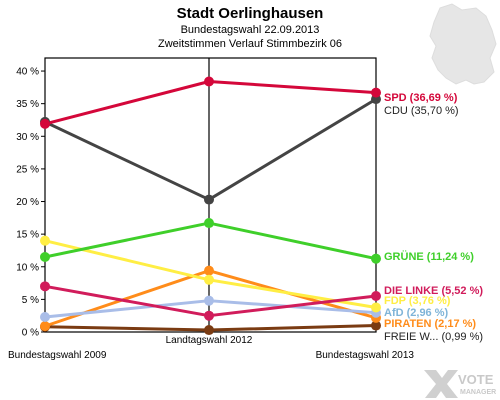  Describe the element at coordinates (209, 340) in the screenshot. I see `x-category-label: Landtagswahl 2012` at that location.